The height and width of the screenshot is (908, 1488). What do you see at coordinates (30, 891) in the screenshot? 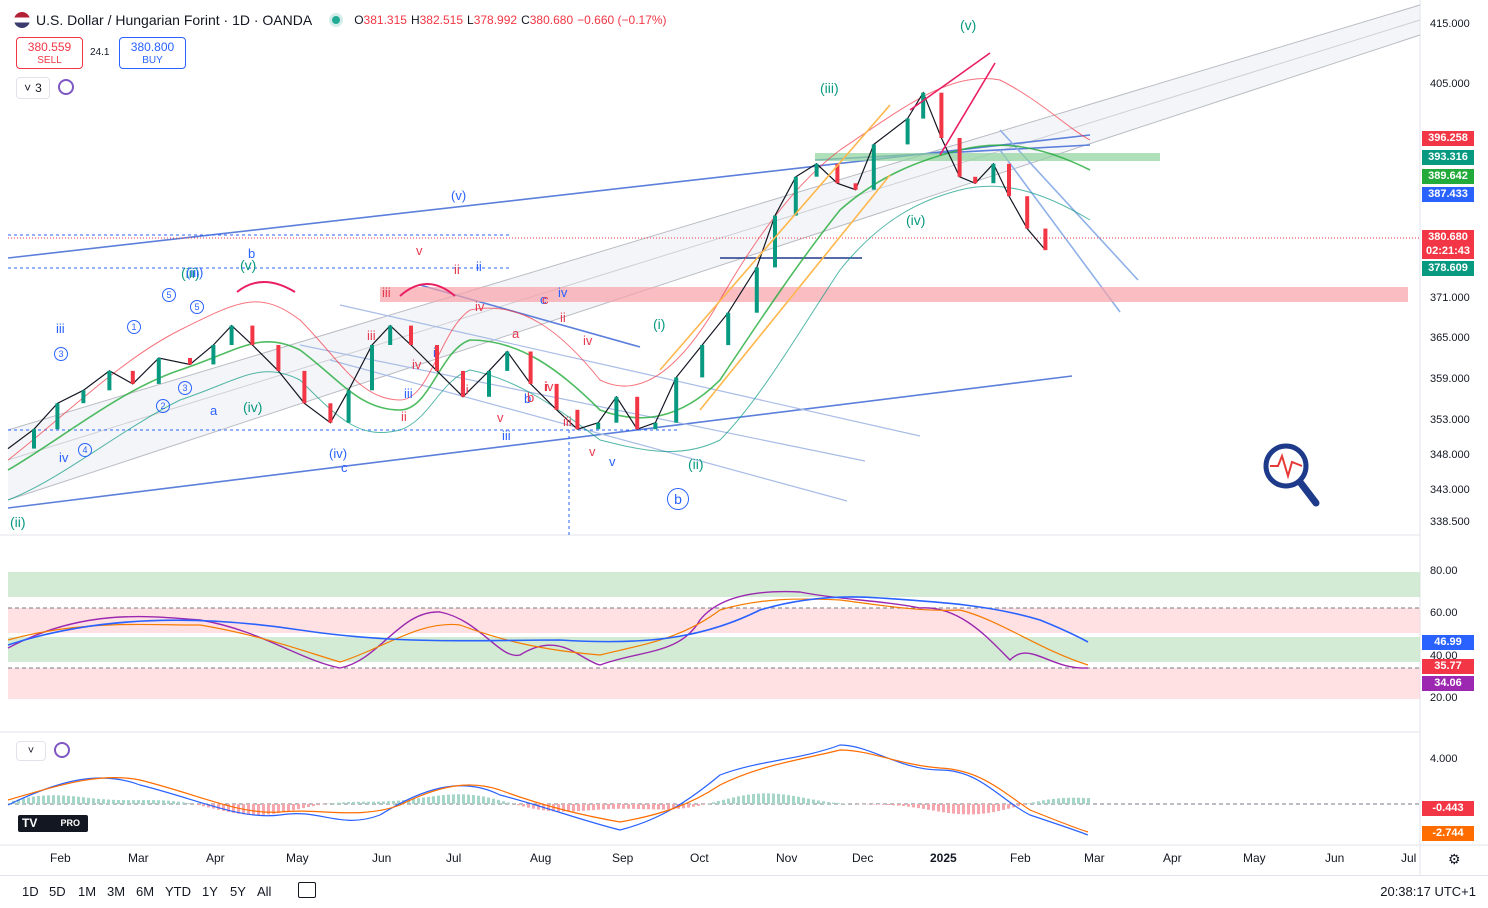
I see `range-button-1d: 1D` at bounding box center [30, 891].